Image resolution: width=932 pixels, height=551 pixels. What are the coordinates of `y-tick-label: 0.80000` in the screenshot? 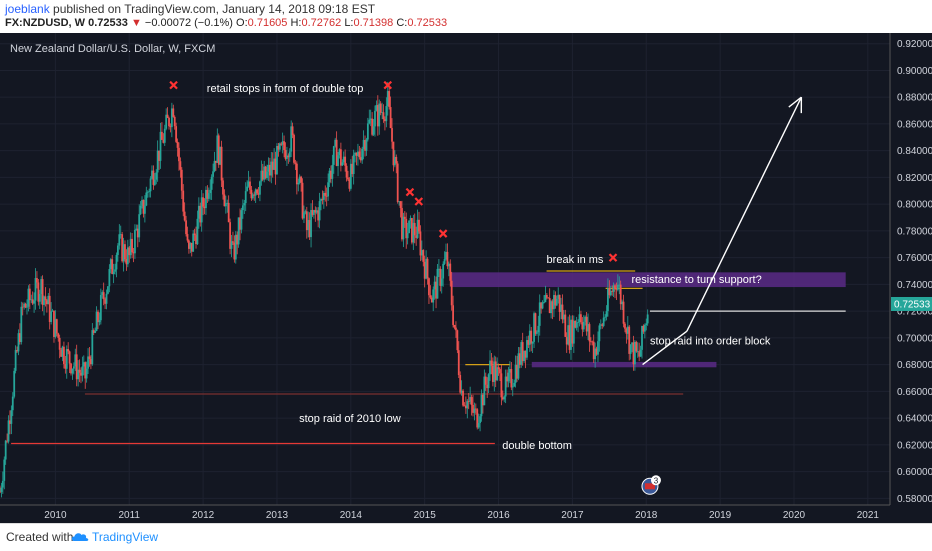 It's located at (914, 205).